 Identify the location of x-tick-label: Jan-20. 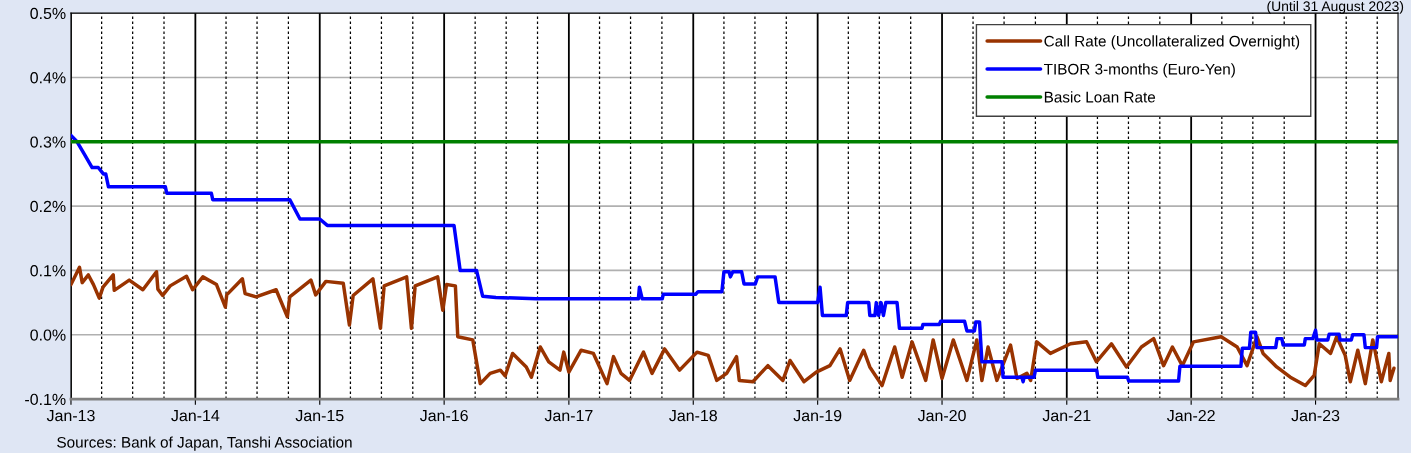
(941, 415).